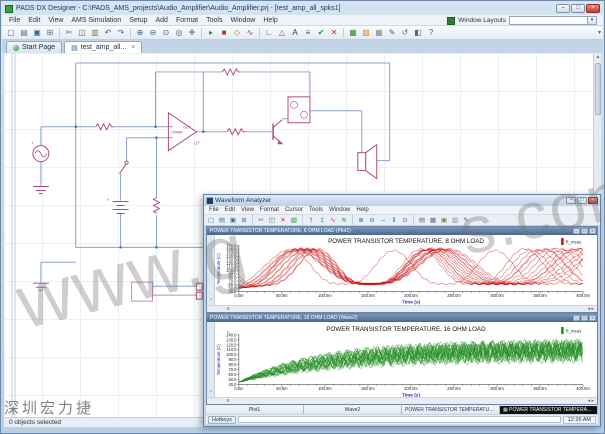  Describe the element at coordinates (366, 32) in the screenshot. I see `image-icon: ▧` at that location.